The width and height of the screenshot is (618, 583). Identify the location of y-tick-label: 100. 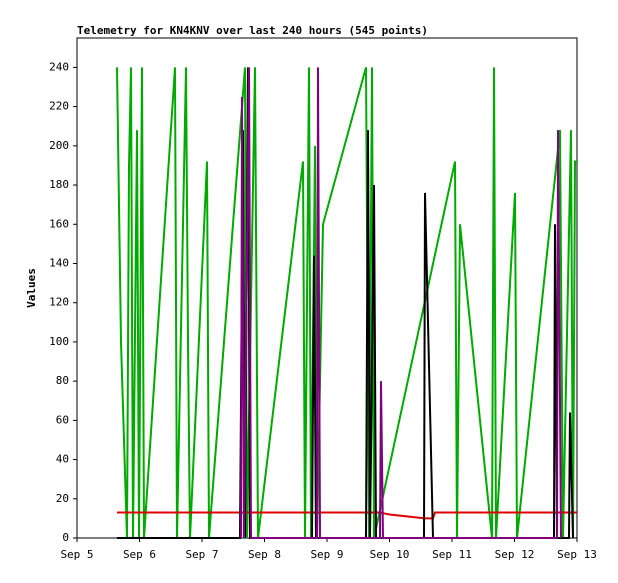
(59, 341).